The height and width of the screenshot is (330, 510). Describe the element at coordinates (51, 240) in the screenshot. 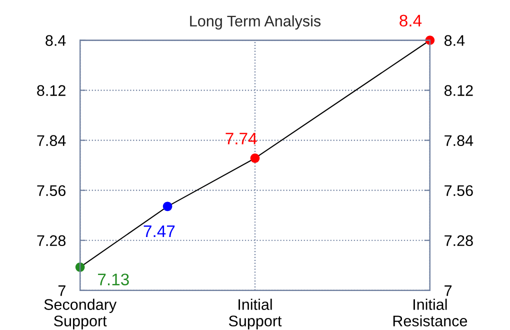

I see `y-tick-label: 7.28` at that location.